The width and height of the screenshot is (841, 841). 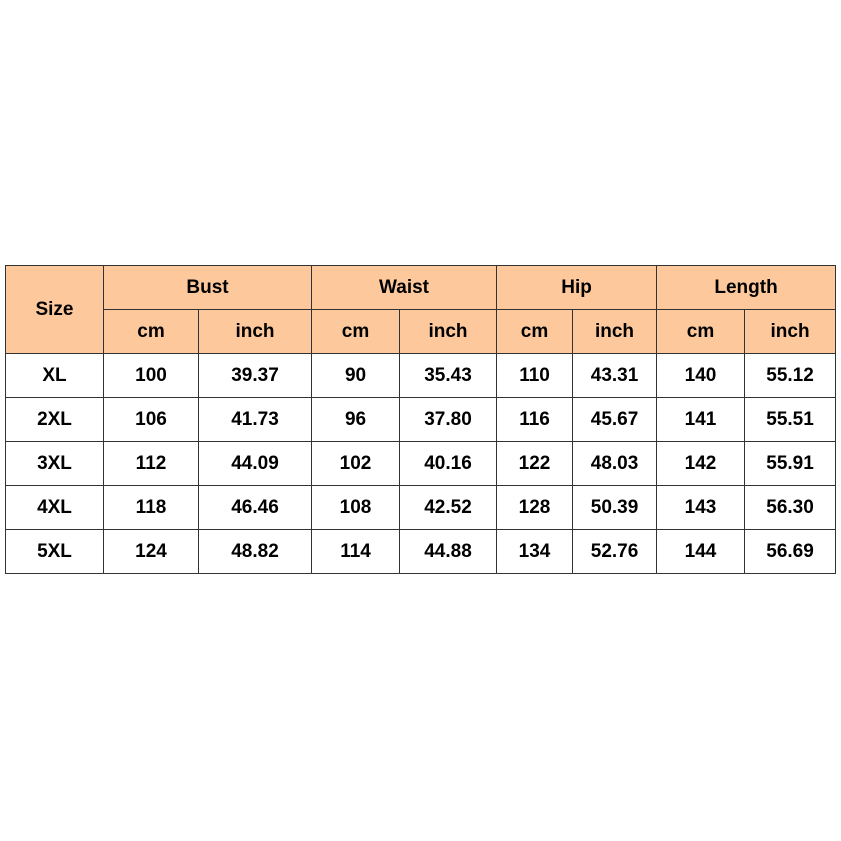 What do you see at coordinates (448, 463) in the screenshot?
I see `value-cell: 40.16` at bounding box center [448, 463].